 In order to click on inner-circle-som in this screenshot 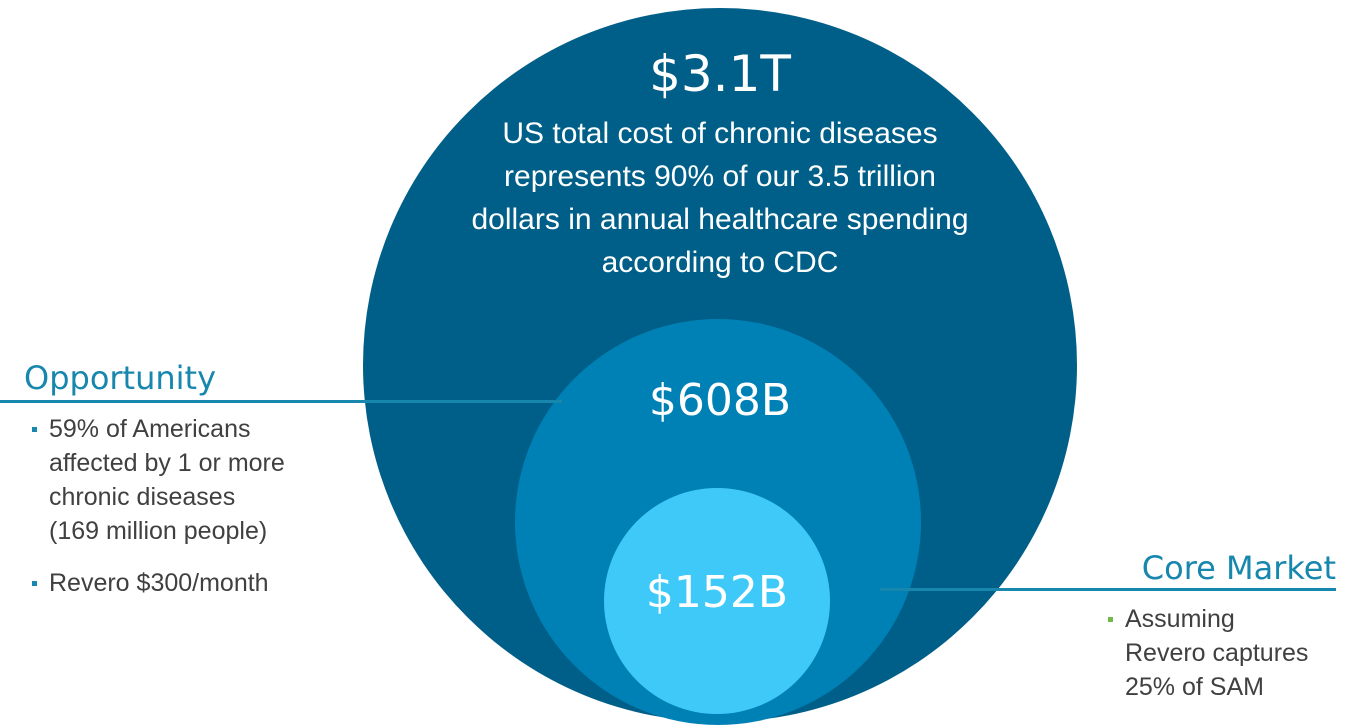, I will do `click(717, 601)`.